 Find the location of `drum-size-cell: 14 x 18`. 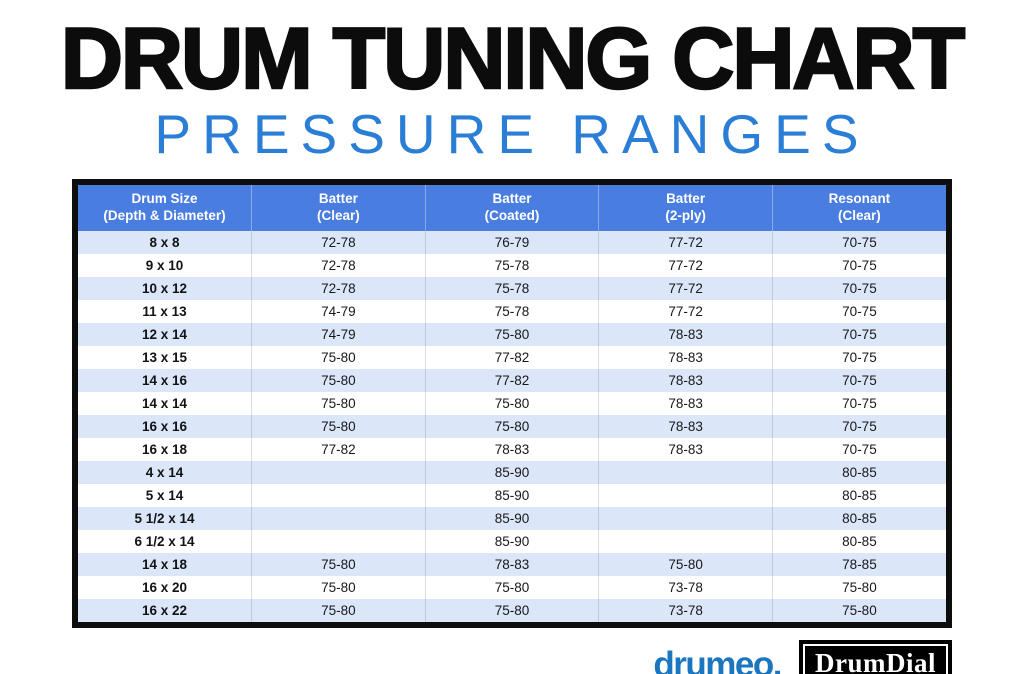

drum-size-cell: 14 x 18 is located at coordinates (165, 564).